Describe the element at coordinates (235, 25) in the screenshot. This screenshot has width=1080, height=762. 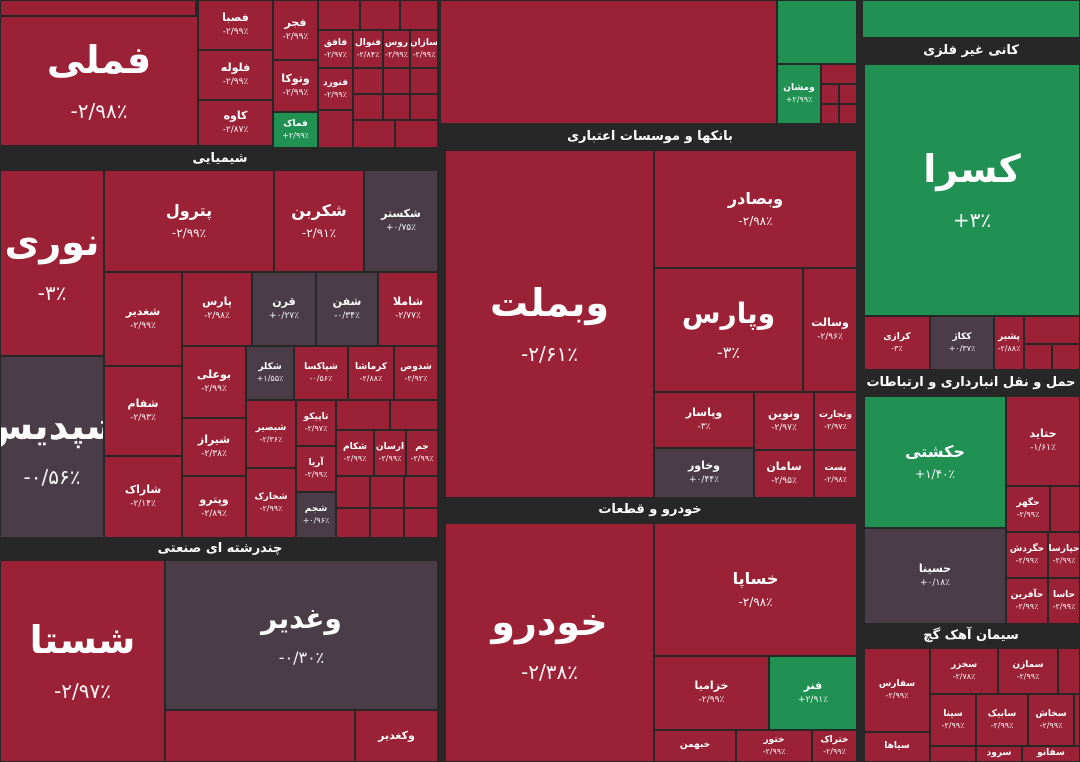
I see `tile-fasapa: فصبا -۲/۹۹٪` at that location.